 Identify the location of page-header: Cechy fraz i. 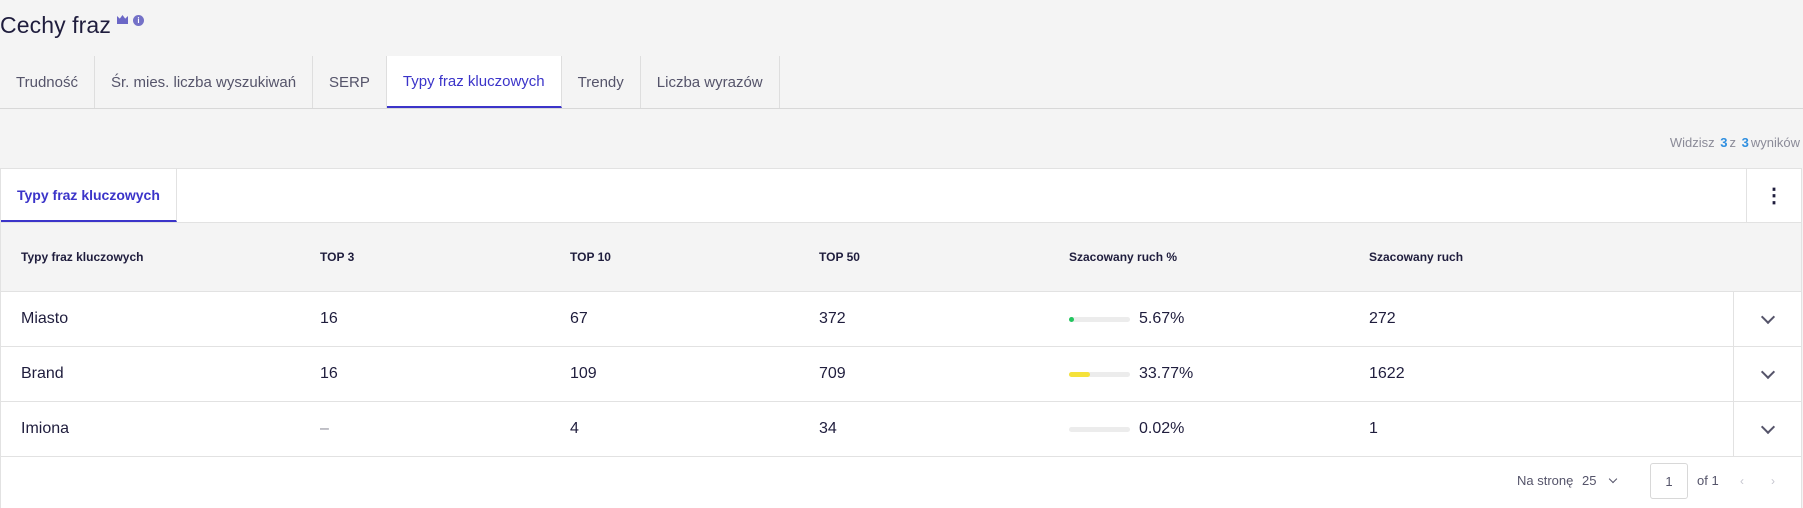
(72, 25).